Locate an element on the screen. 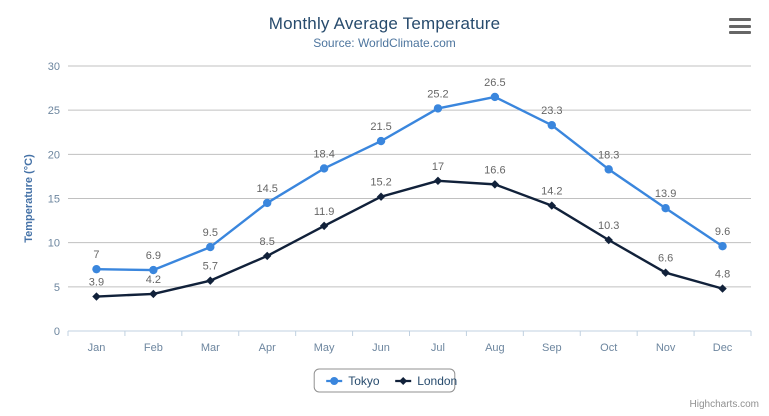 The image size is (769, 416). y-axis-tick-label: 0 is located at coordinates (57, 332).